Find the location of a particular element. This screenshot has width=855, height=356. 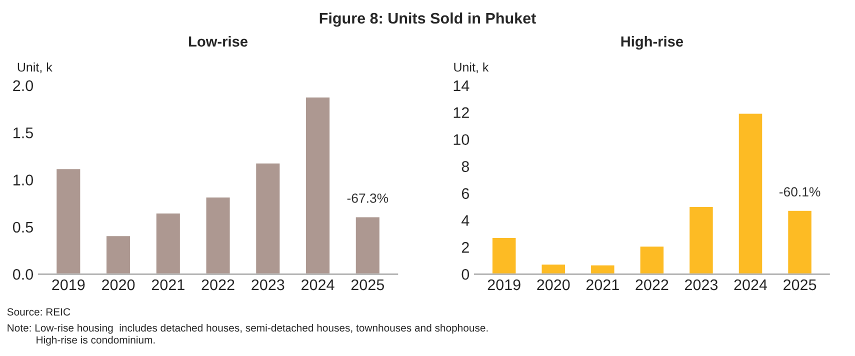

y-tick-label: 6 is located at coordinates (465, 193).